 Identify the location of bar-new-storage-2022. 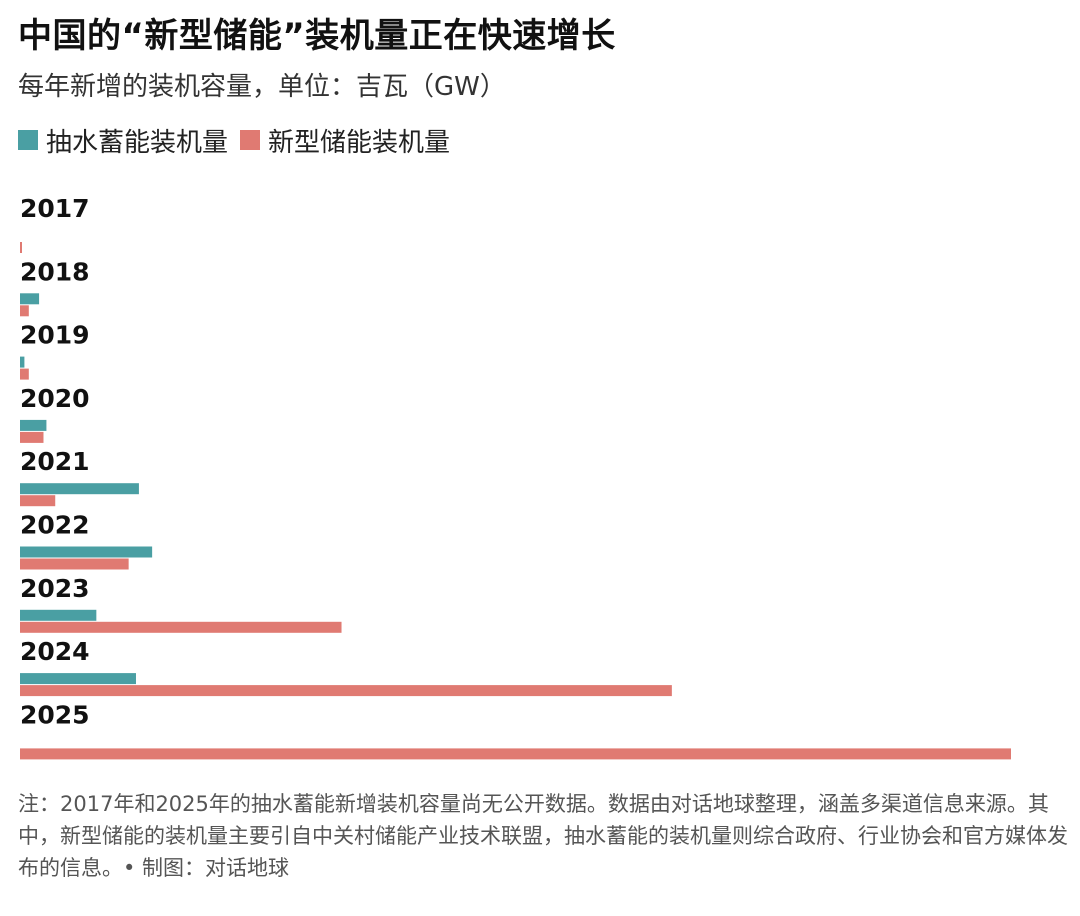
(74, 564).